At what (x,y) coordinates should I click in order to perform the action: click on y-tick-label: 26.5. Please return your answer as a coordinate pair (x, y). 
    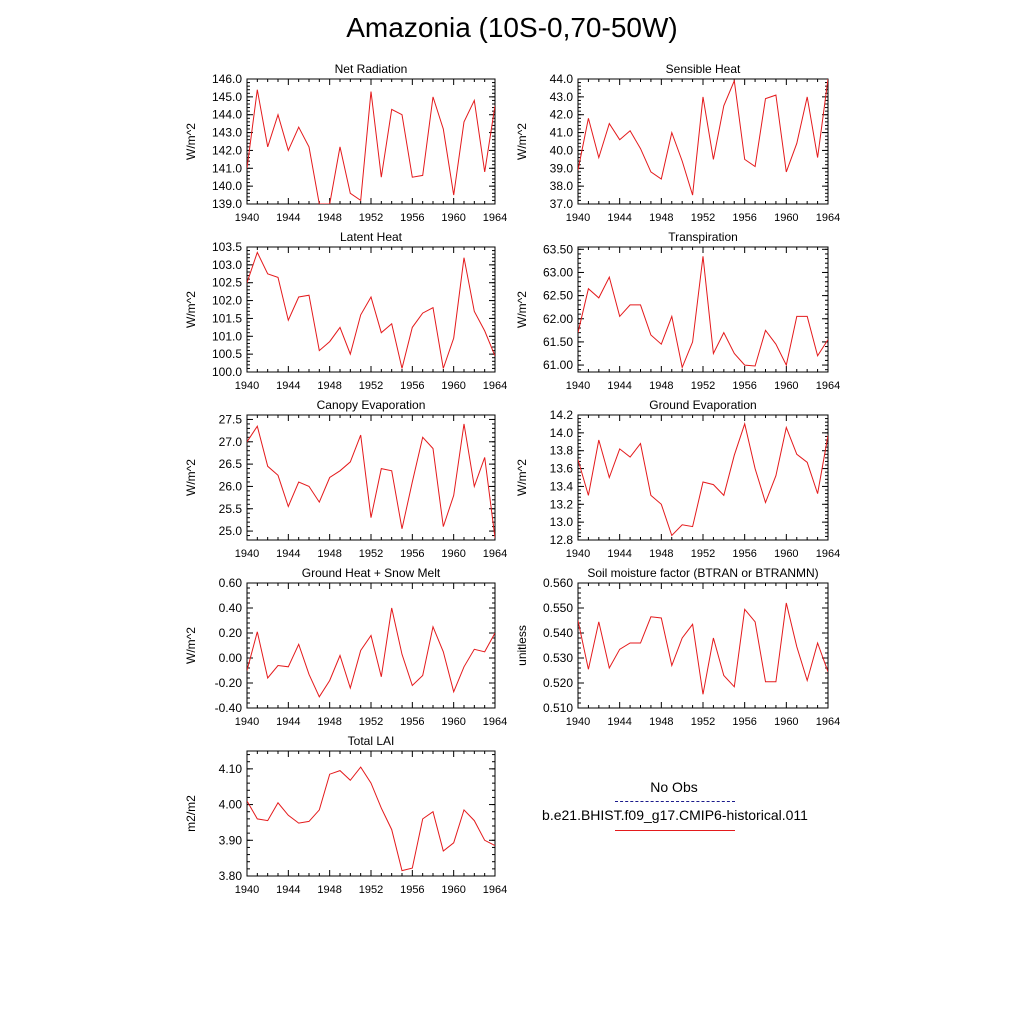
    Looking at the image, I should click on (231, 464).